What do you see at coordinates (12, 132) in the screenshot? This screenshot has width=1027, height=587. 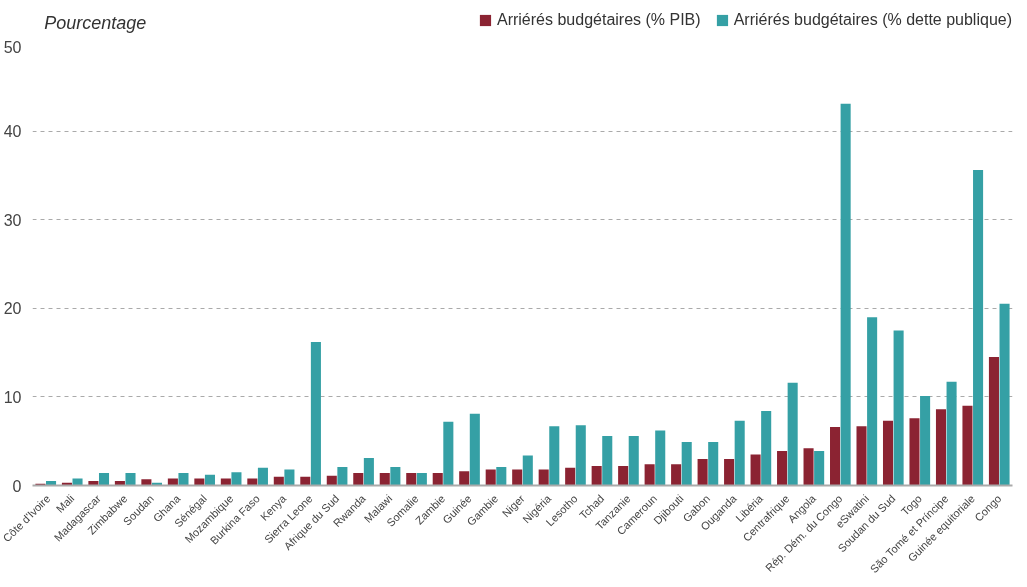 I see `y-tick-label: 40` at bounding box center [12, 132].